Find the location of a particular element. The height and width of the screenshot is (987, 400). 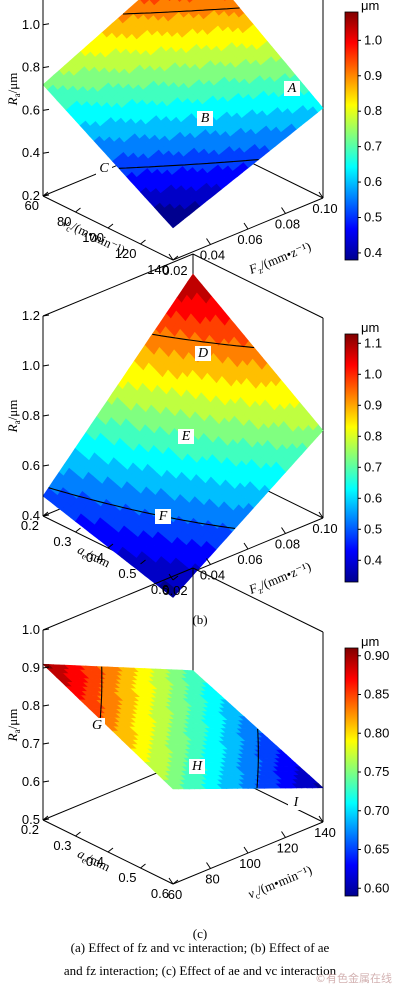

region-label-d: D is located at coordinates (202, 353).